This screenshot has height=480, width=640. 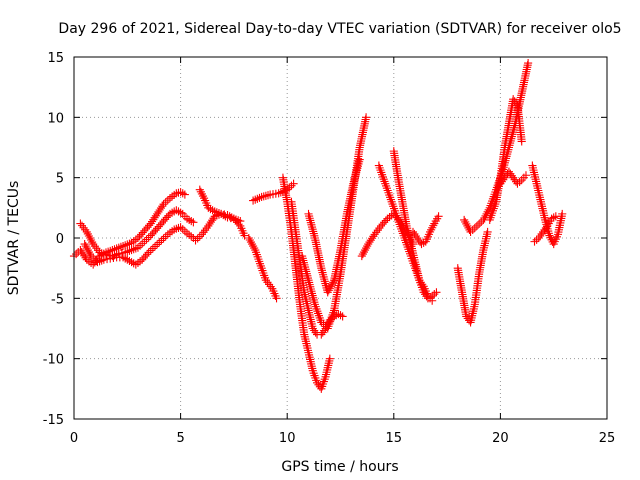 I want to click on y-tick-label: 15, so click(x=55, y=58).